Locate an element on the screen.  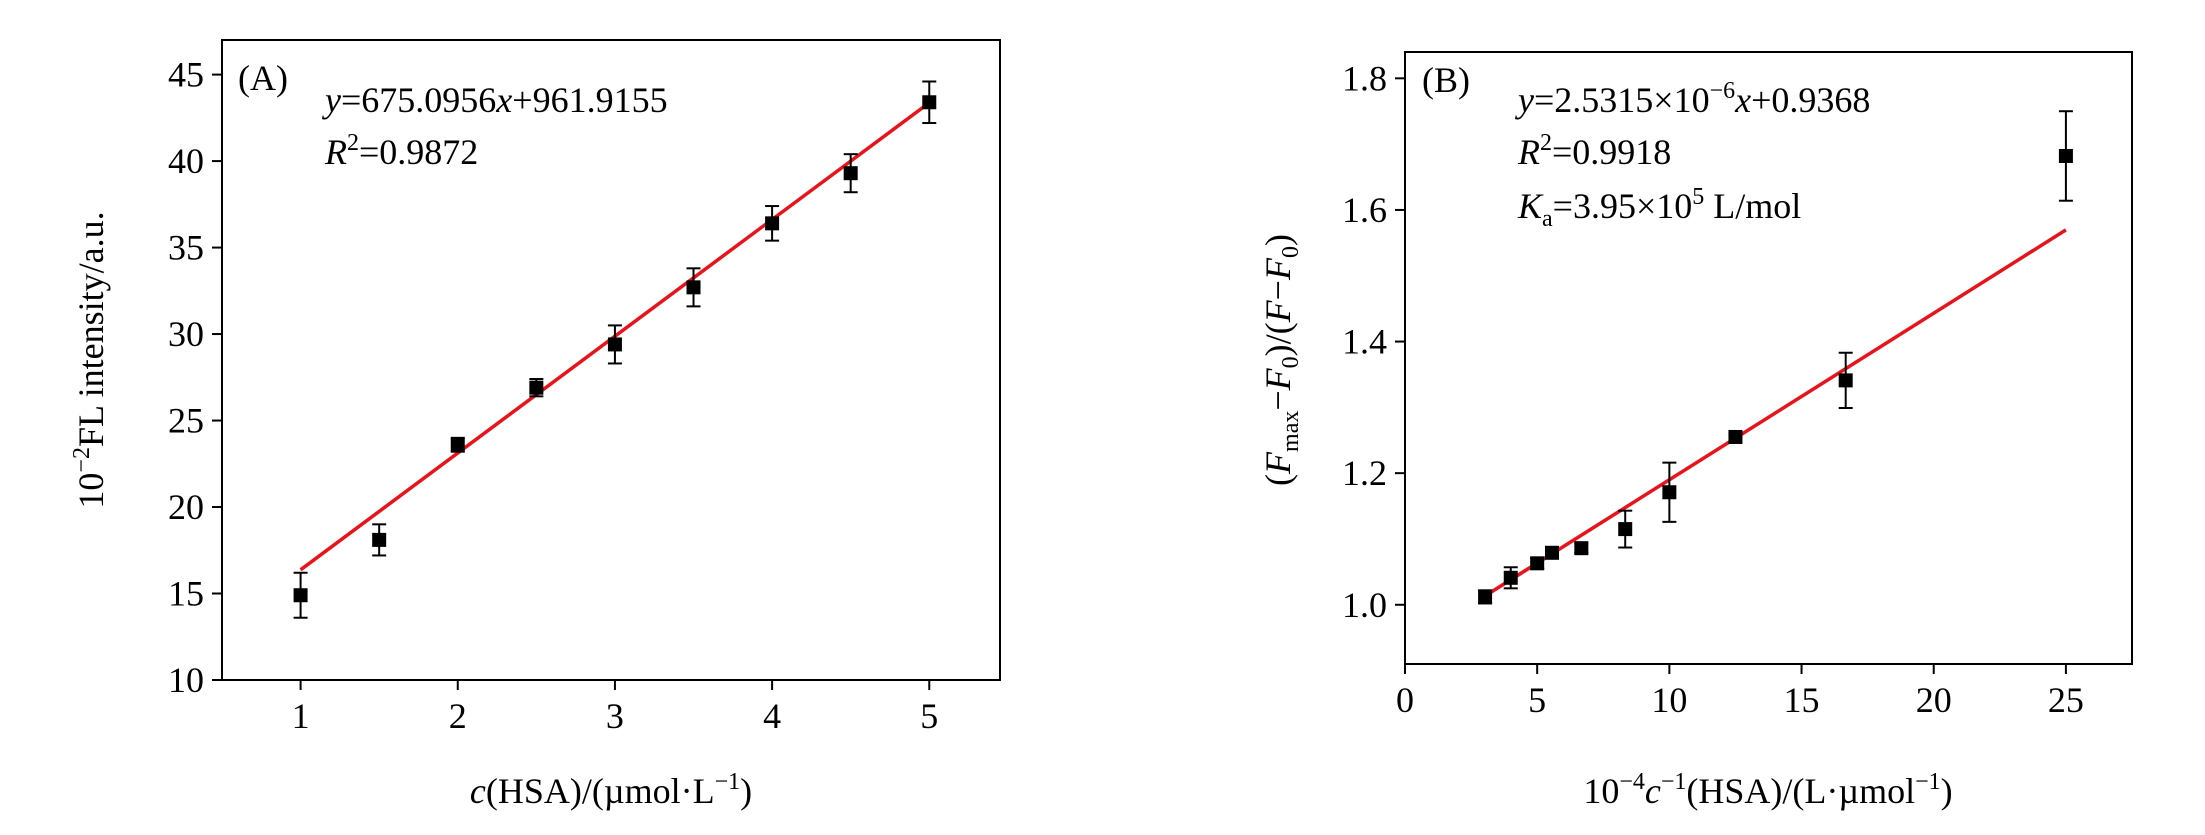
x-axis-title-a: c(HSA)/(µmol·L−1) is located at coordinates (611, 790).